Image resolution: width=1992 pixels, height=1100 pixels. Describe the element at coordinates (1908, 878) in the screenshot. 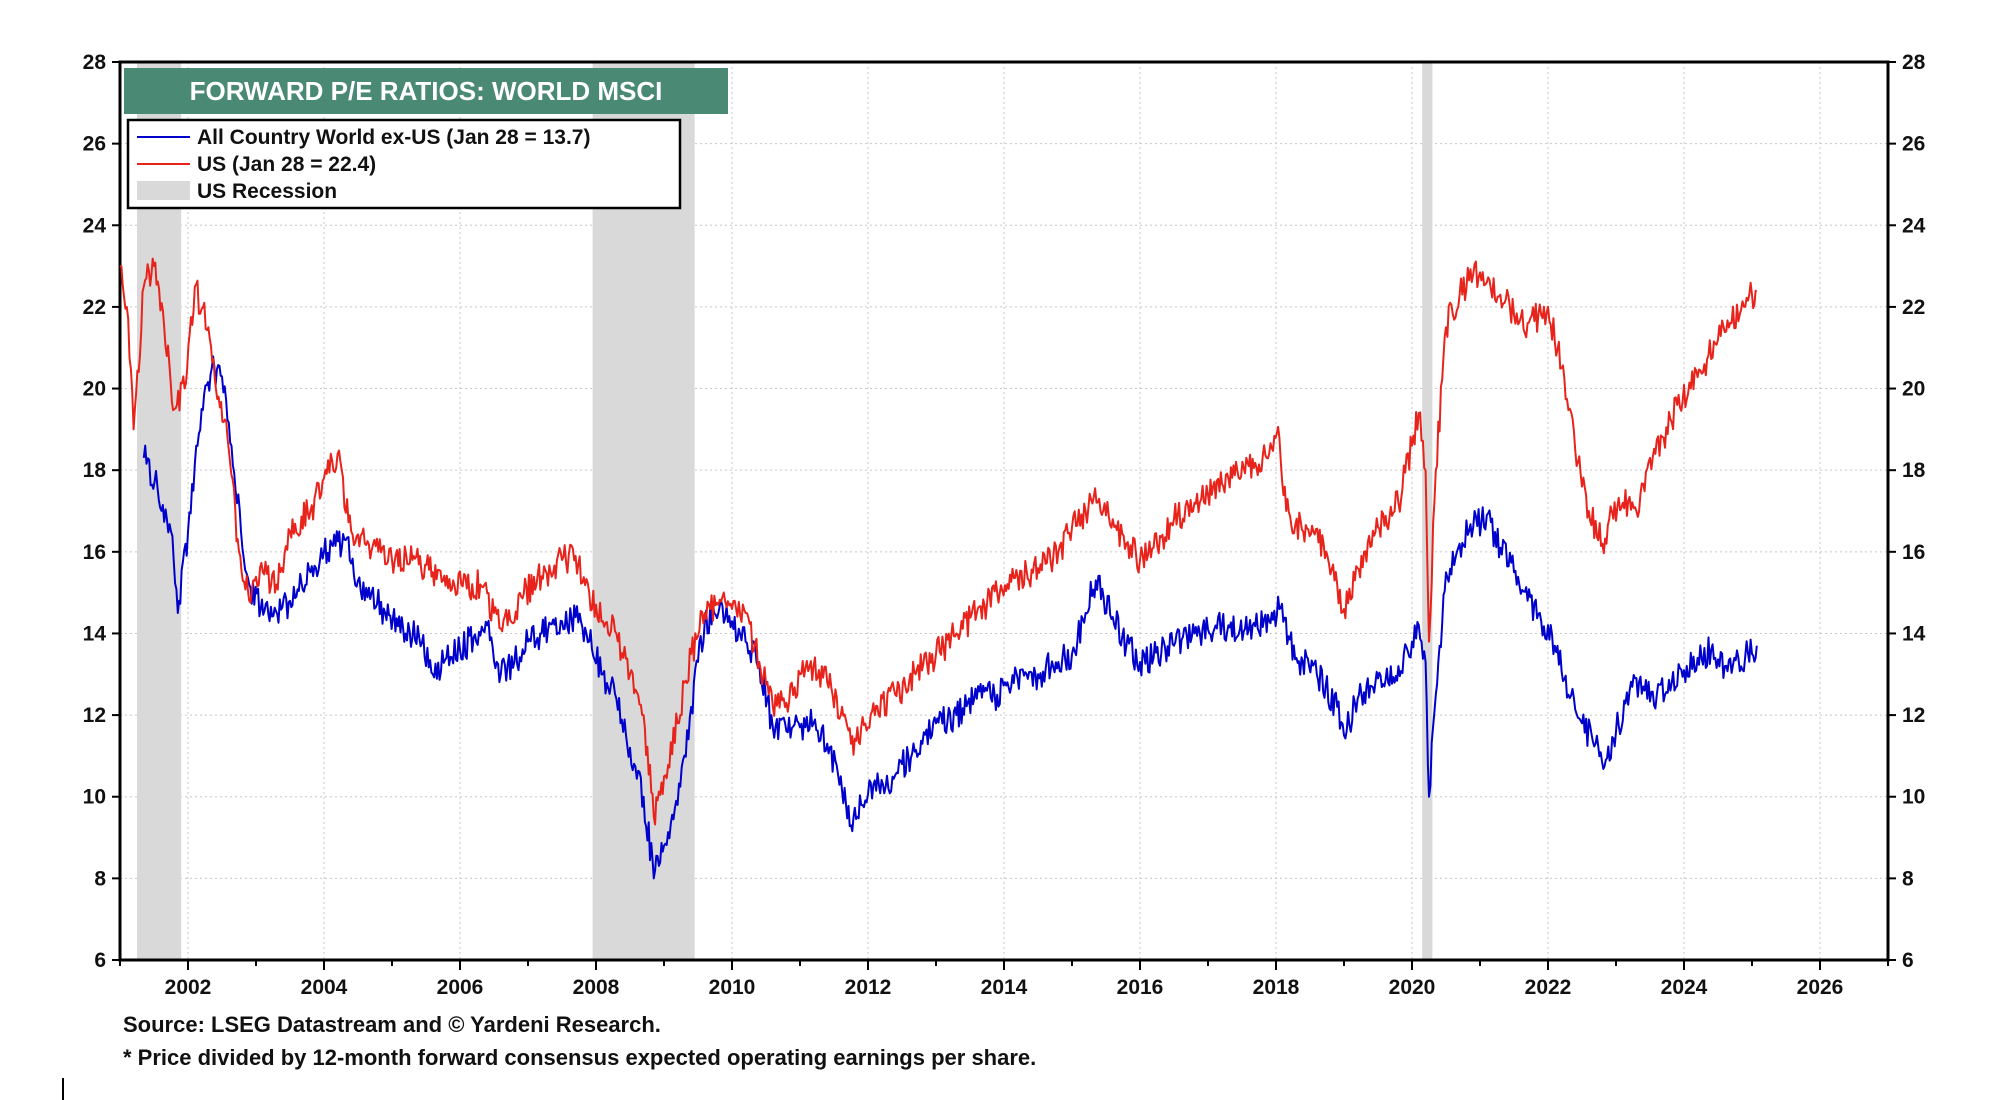

I see `y-tick-label-right: 8` at that location.